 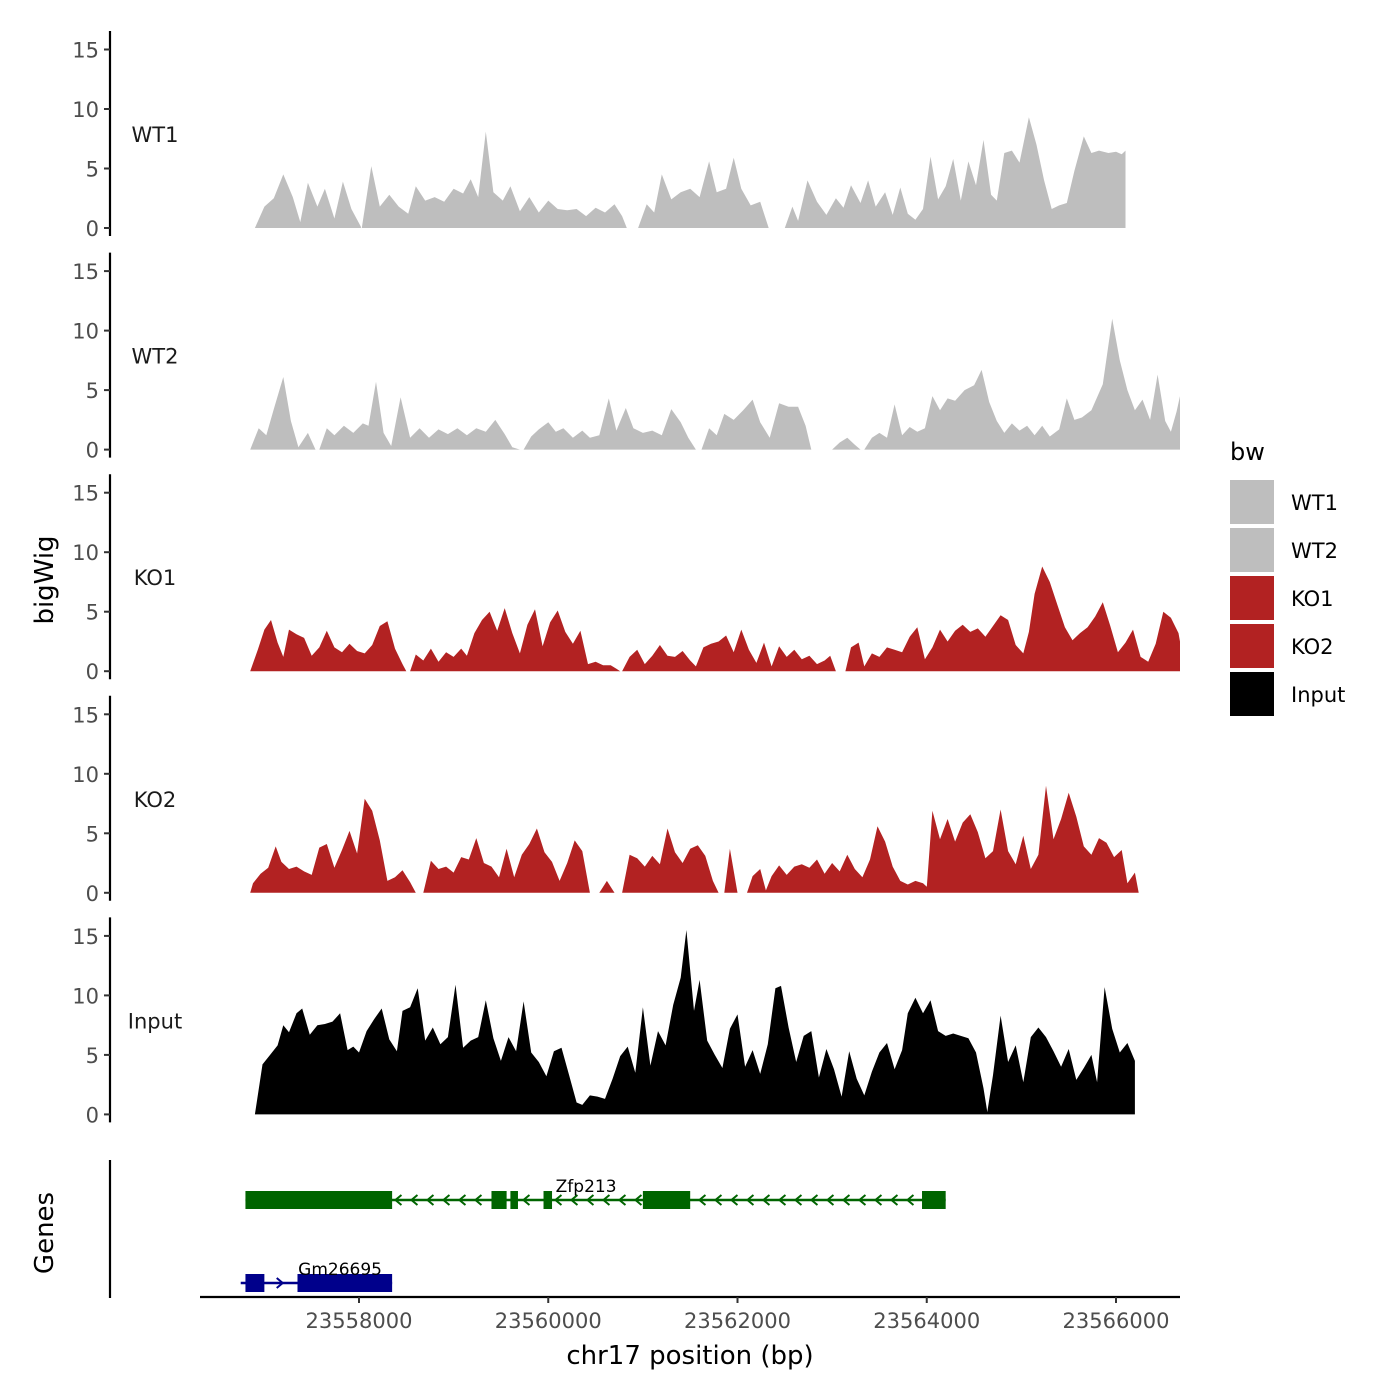 What do you see at coordinates (359, 1321) in the screenshot?
I see `x-tick-label: 23558000` at bounding box center [359, 1321].